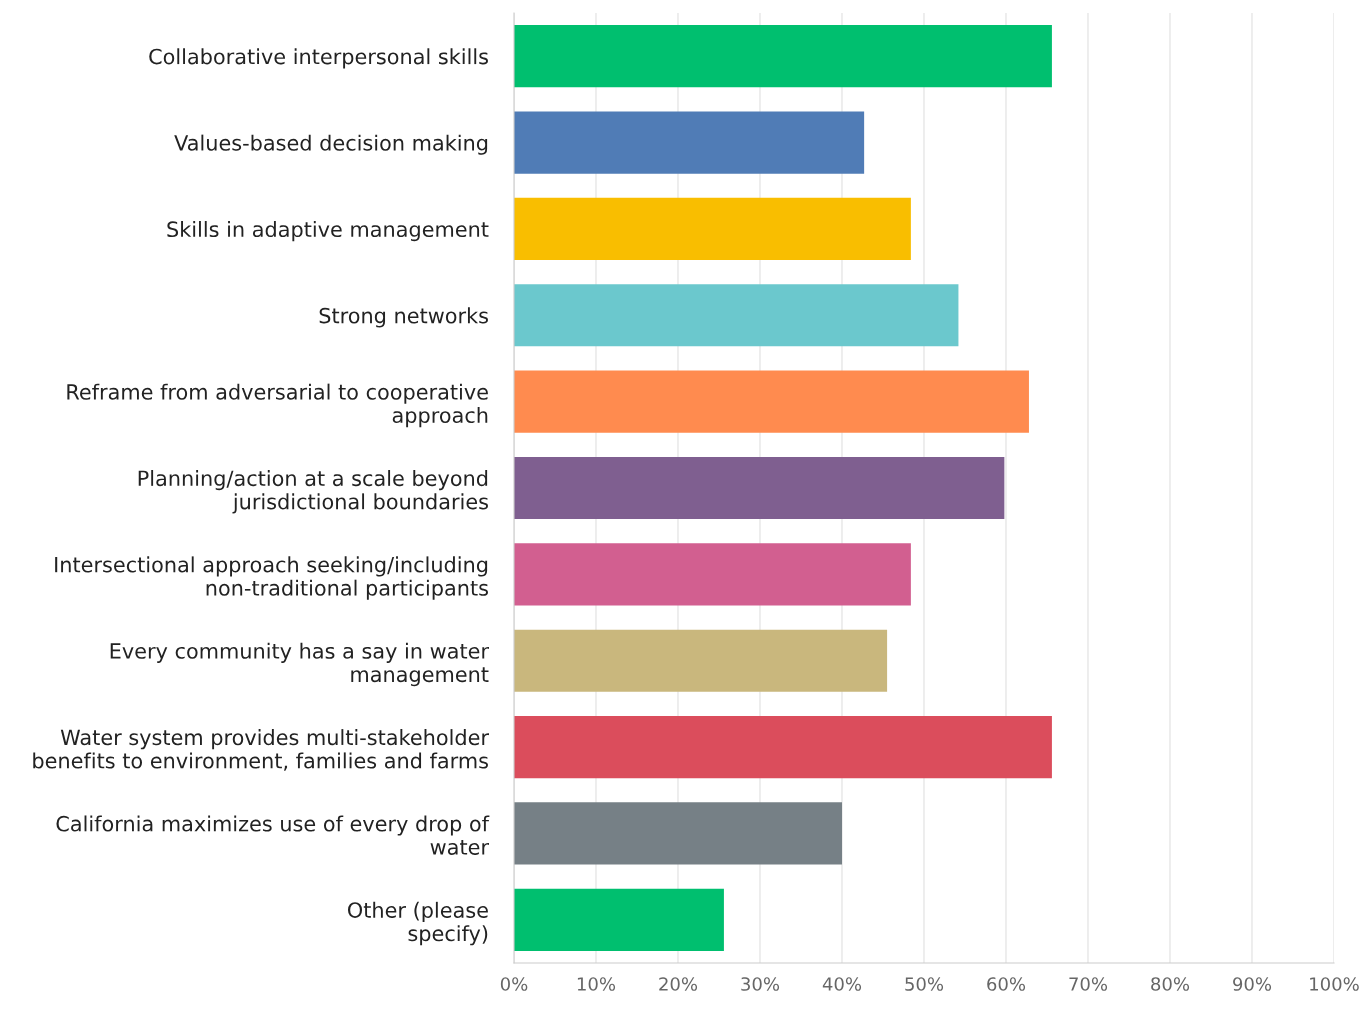 Image resolution: width=1372 pixels, height=1013 pixels. Describe the element at coordinates (1170, 984) in the screenshot. I see `x-tick-label: 80%` at that location.